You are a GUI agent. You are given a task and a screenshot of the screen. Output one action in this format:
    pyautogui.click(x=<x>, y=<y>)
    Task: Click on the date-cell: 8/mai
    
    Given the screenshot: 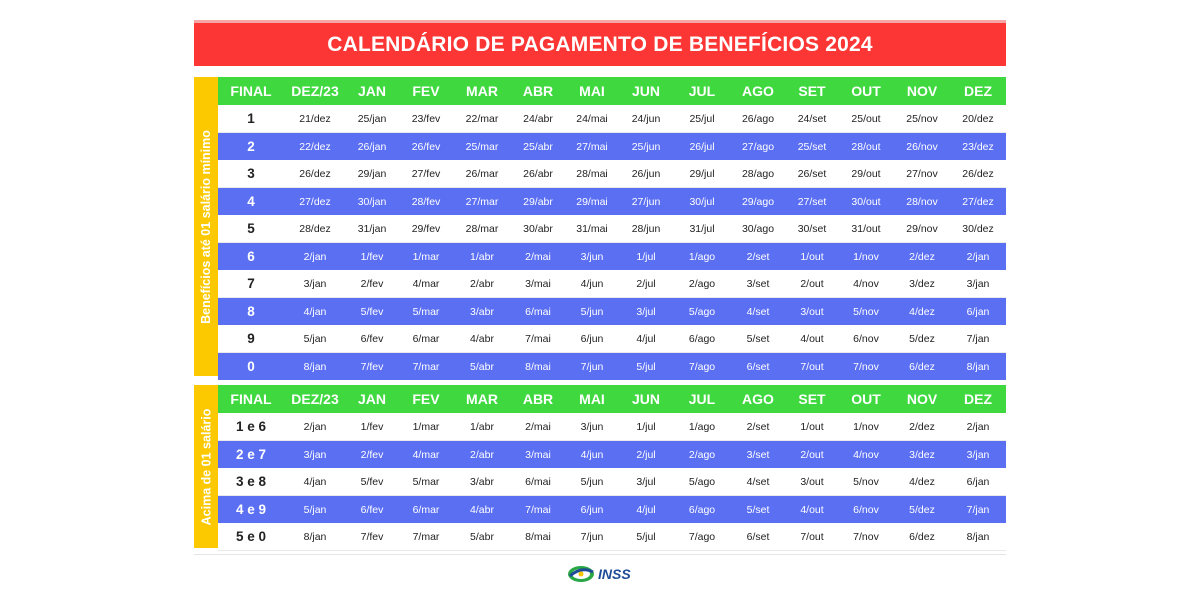 What is the action you would take?
    pyautogui.click(x=538, y=537)
    